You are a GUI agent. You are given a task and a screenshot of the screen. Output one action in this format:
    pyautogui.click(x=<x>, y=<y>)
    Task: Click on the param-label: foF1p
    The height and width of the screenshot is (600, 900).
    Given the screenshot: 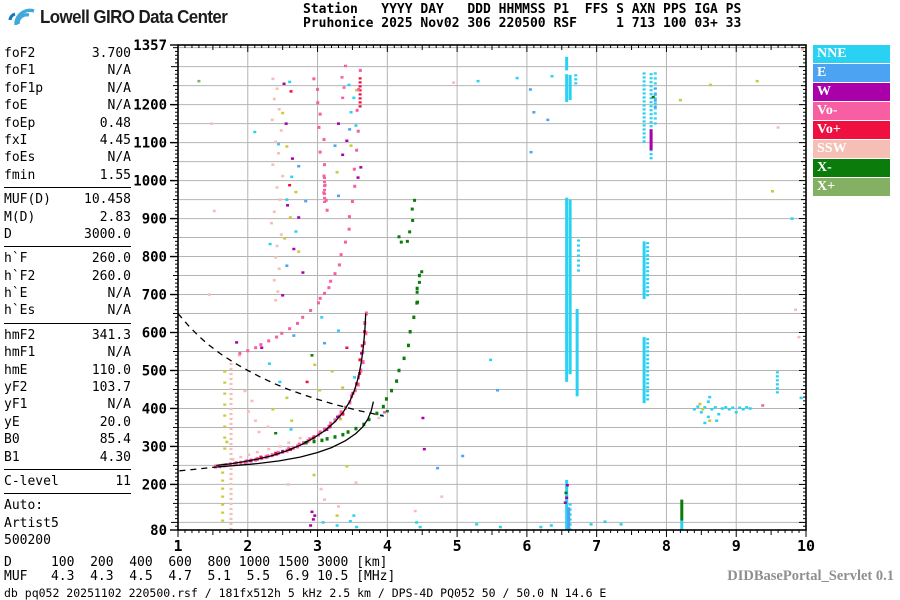 What is the action you would take?
    pyautogui.click(x=24, y=88)
    